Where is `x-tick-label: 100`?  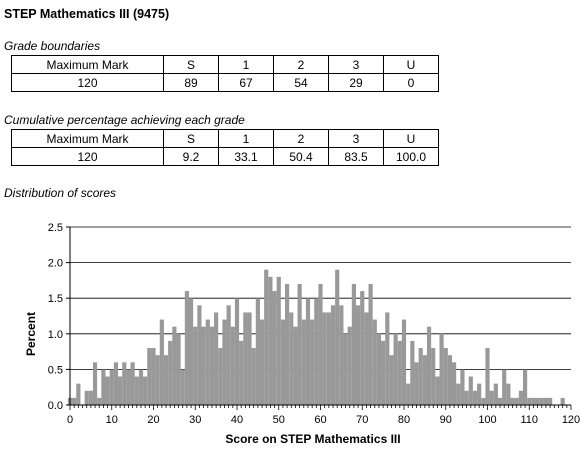
x-tick-label: 100 is located at coordinates (487, 420).